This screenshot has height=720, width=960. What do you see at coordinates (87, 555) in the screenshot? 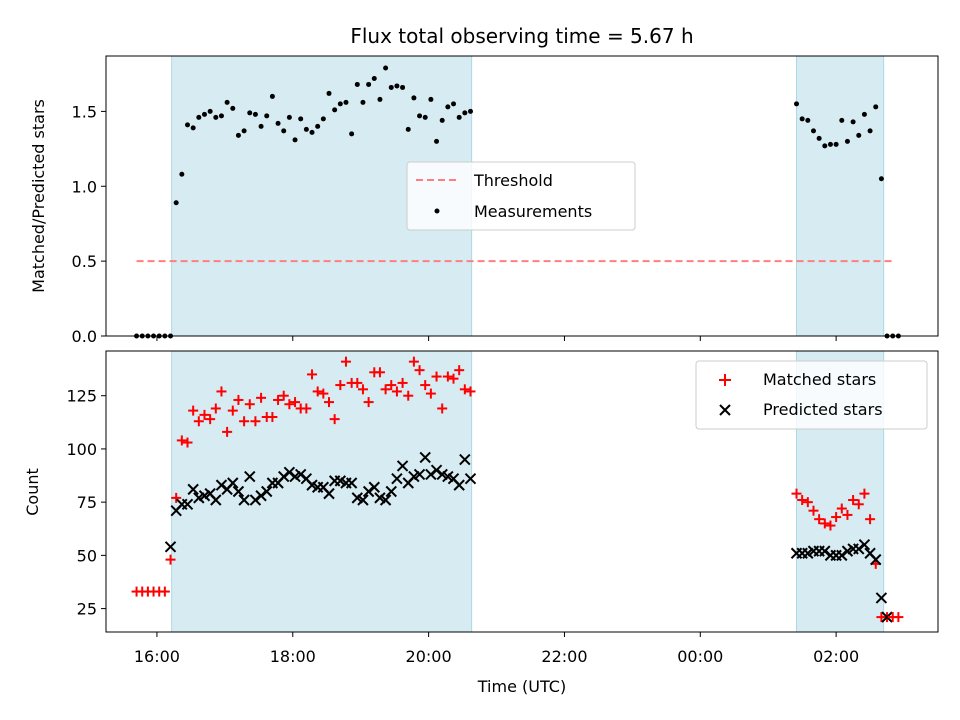
I see `y-tick-label: 50` at bounding box center [87, 555].